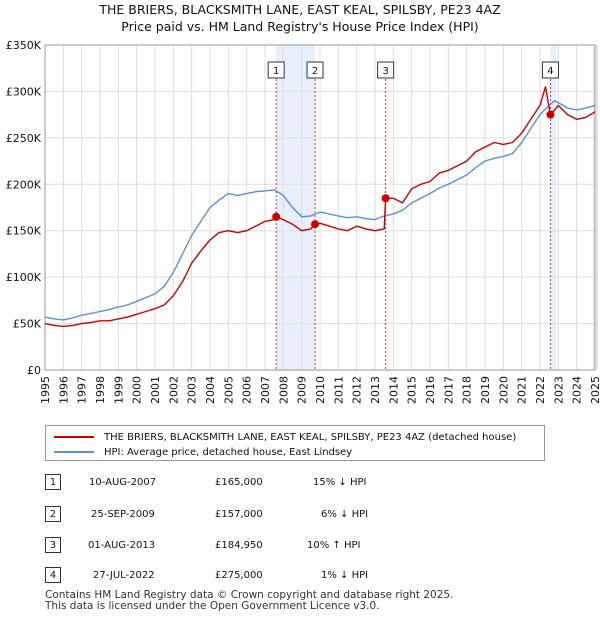 This screenshot has width=600, height=620. I want to click on x-tick-label: 2009, so click(302, 390).